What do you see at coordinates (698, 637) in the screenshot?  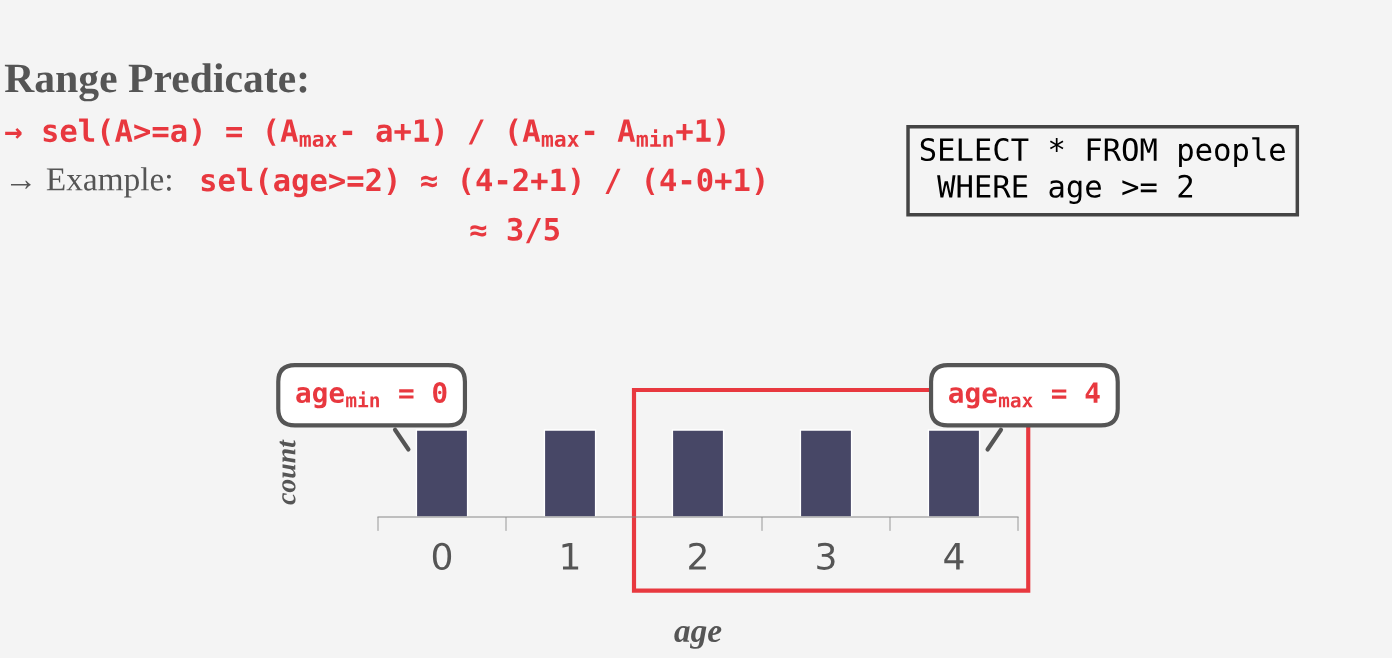 I see `x-axis-title: age` at bounding box center [698, 637].